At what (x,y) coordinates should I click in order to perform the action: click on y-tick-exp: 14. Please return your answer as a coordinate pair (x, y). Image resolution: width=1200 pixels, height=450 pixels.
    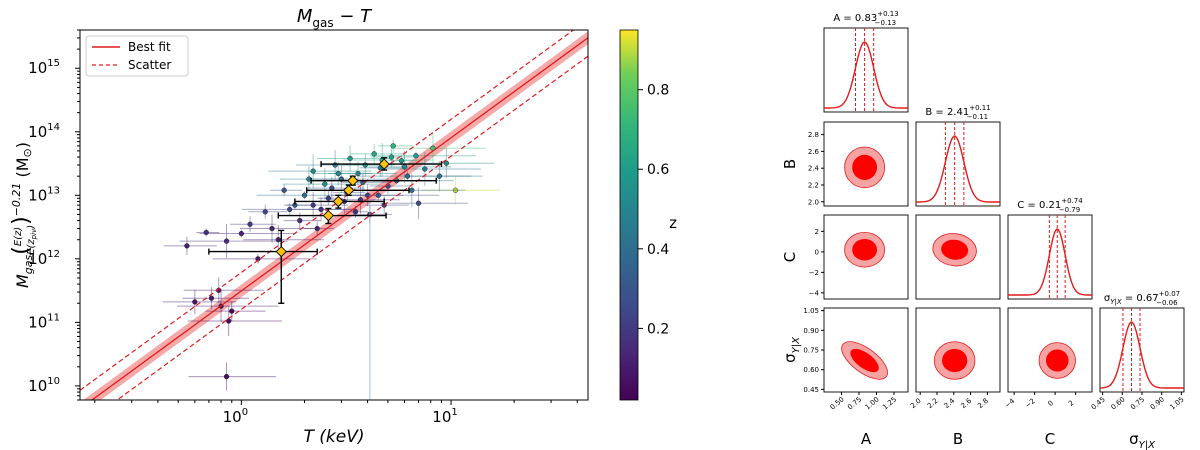
    Looking at the image, I should click on (53, 127).